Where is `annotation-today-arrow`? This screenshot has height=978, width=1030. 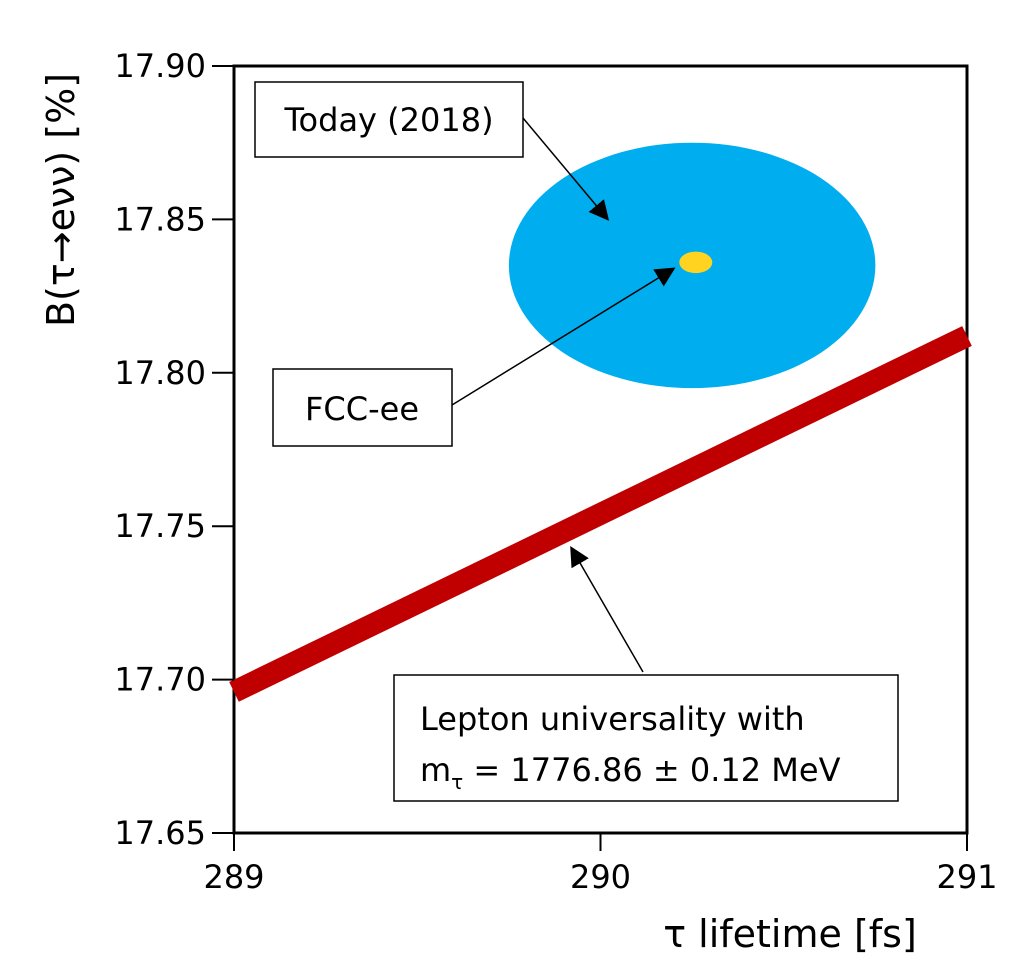 annotation-today-arrow is located at coordinates (566, 169).